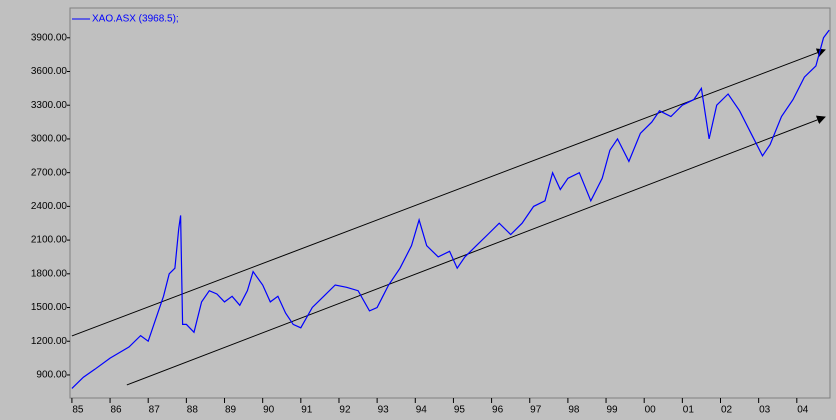 The image size is (836, 420). I want to click on x-tick-label: 92, so click(345, 410).